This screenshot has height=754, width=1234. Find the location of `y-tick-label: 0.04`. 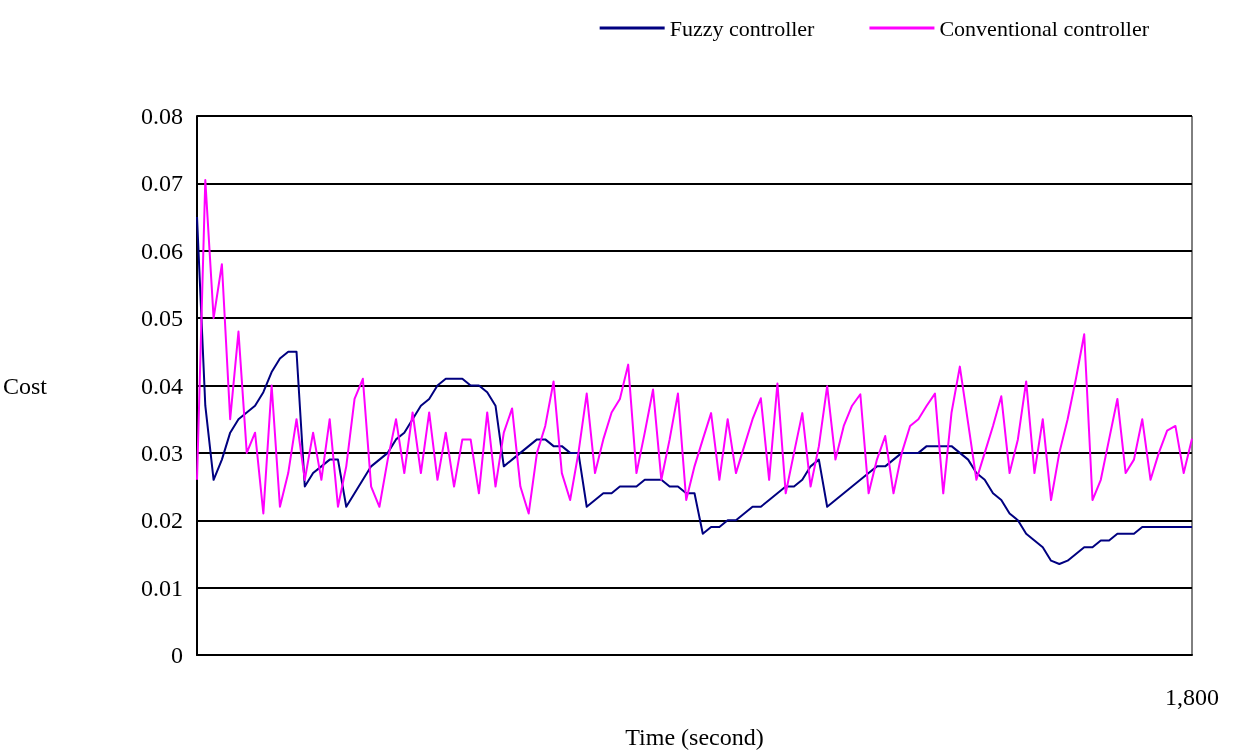

y-tick-label: 0.04 is located at coordinates (162, 385).